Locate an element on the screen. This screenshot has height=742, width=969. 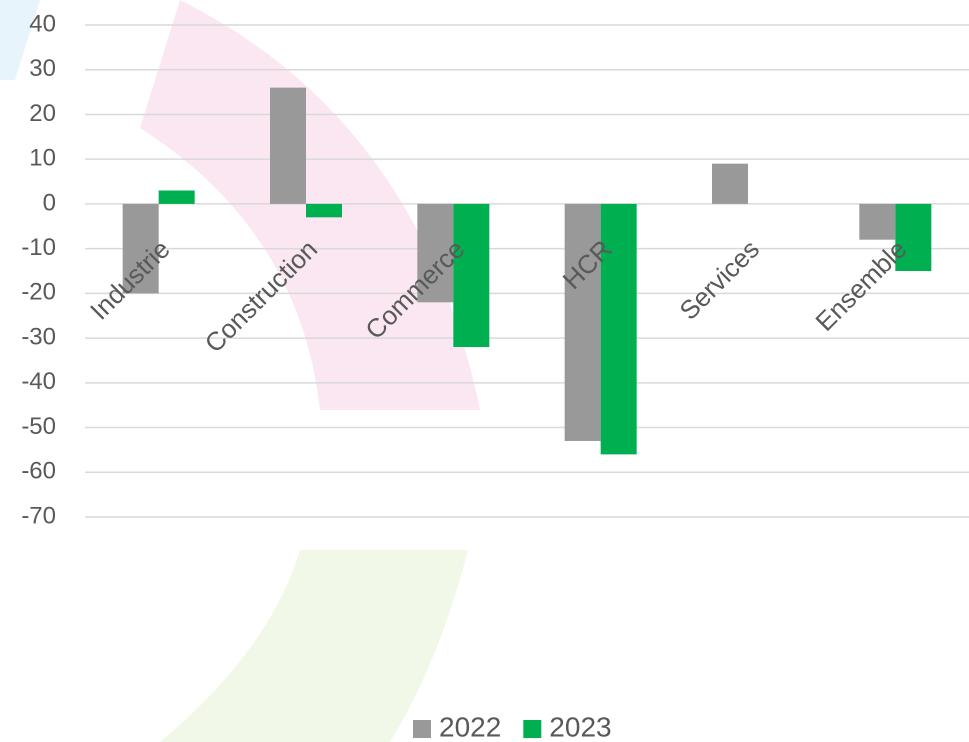
y-tick-label: -40 is located at coordinates (38, 381).